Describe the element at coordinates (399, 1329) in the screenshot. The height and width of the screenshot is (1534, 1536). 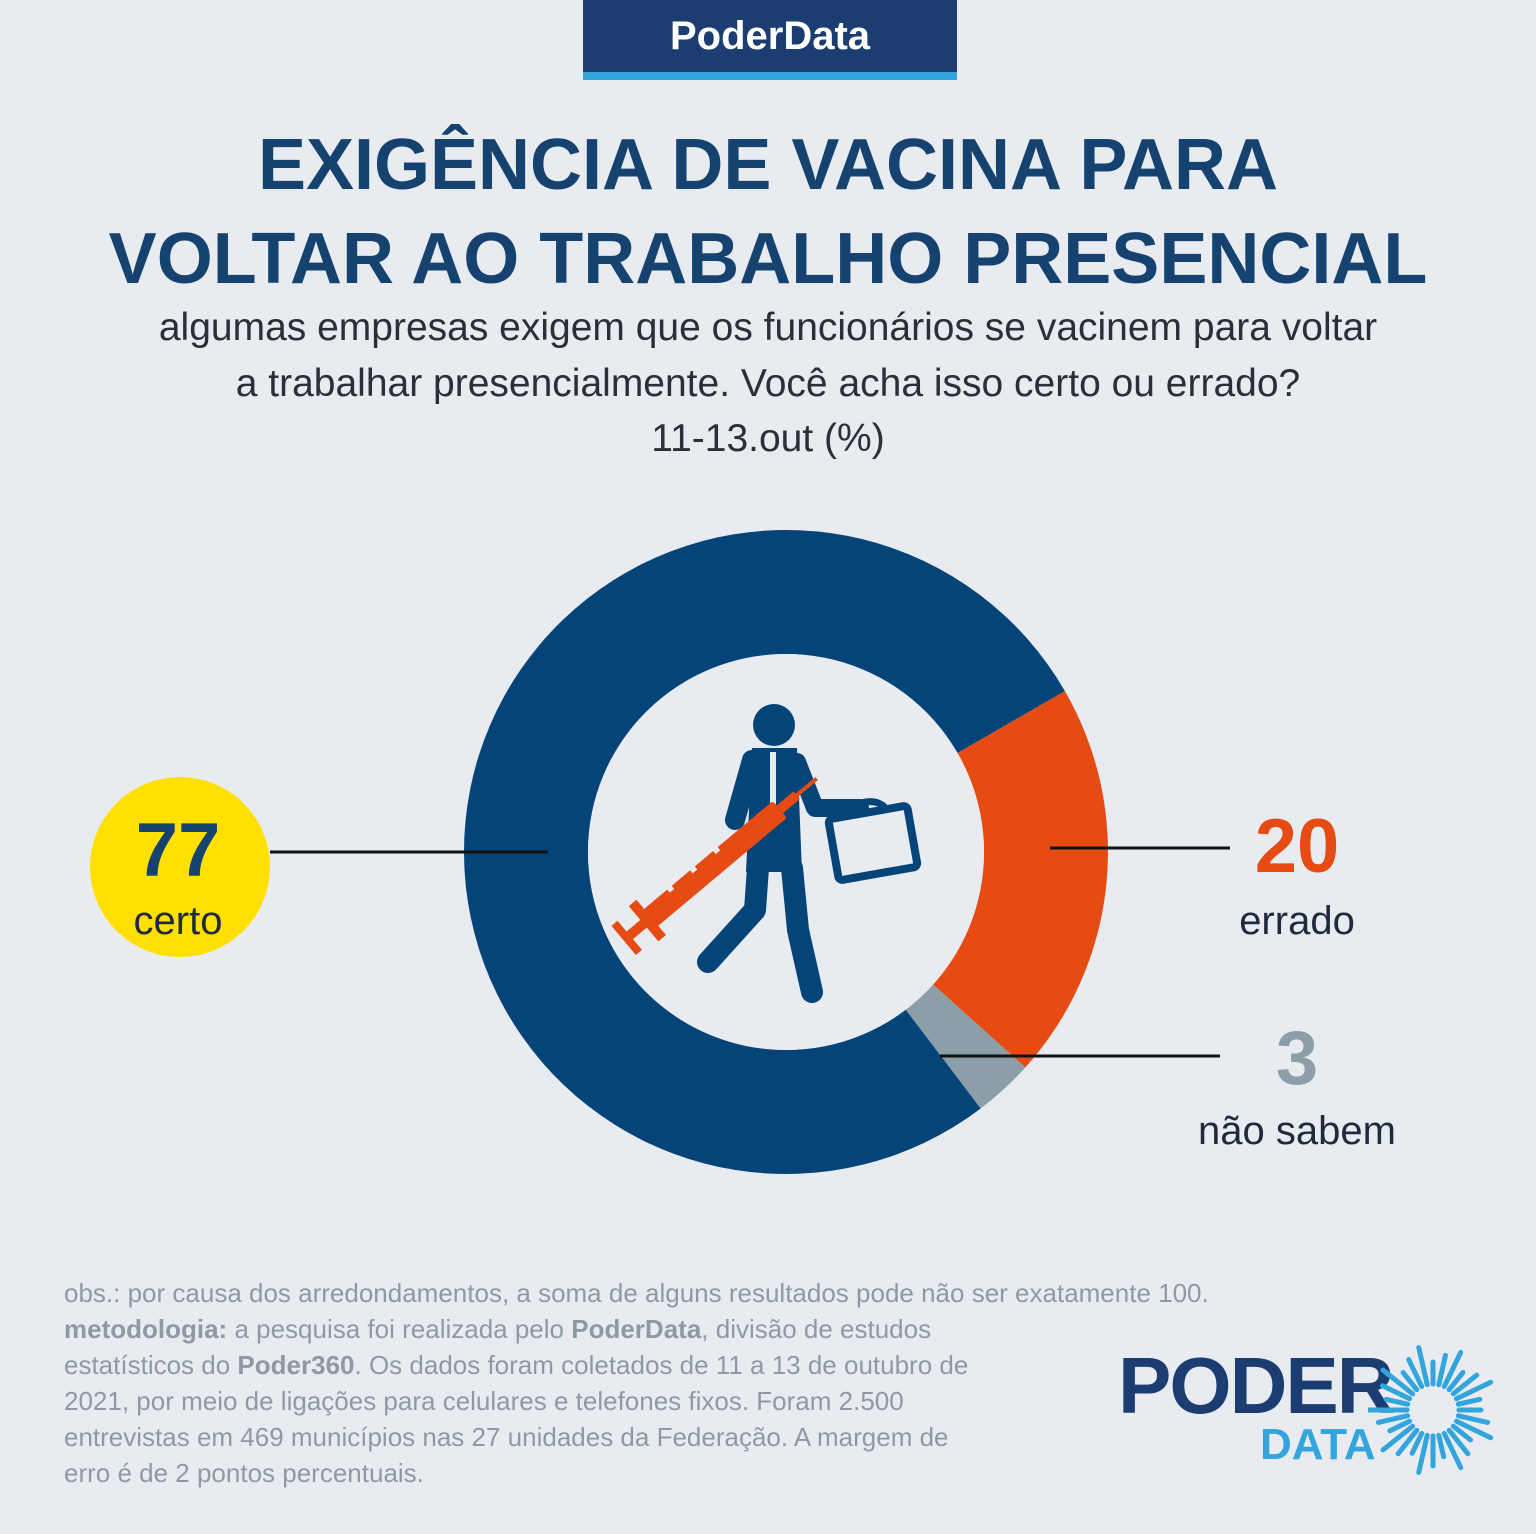
I see `footer-text: a pesquisa foi realizada pelo` at that location.